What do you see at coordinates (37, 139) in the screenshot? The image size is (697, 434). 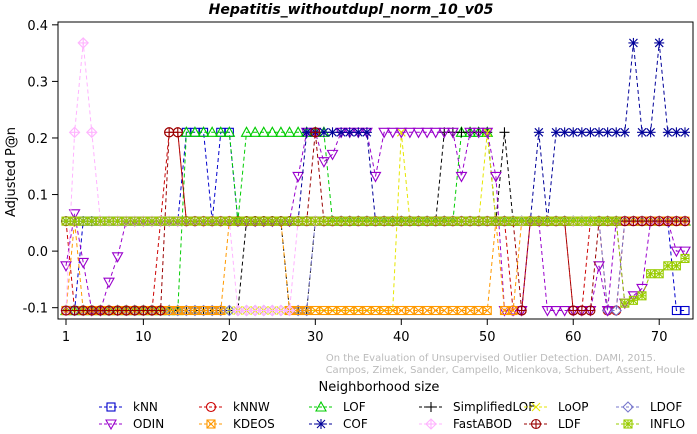 I see `y-tick-label: 0.2` at bounding box center [37, 139].